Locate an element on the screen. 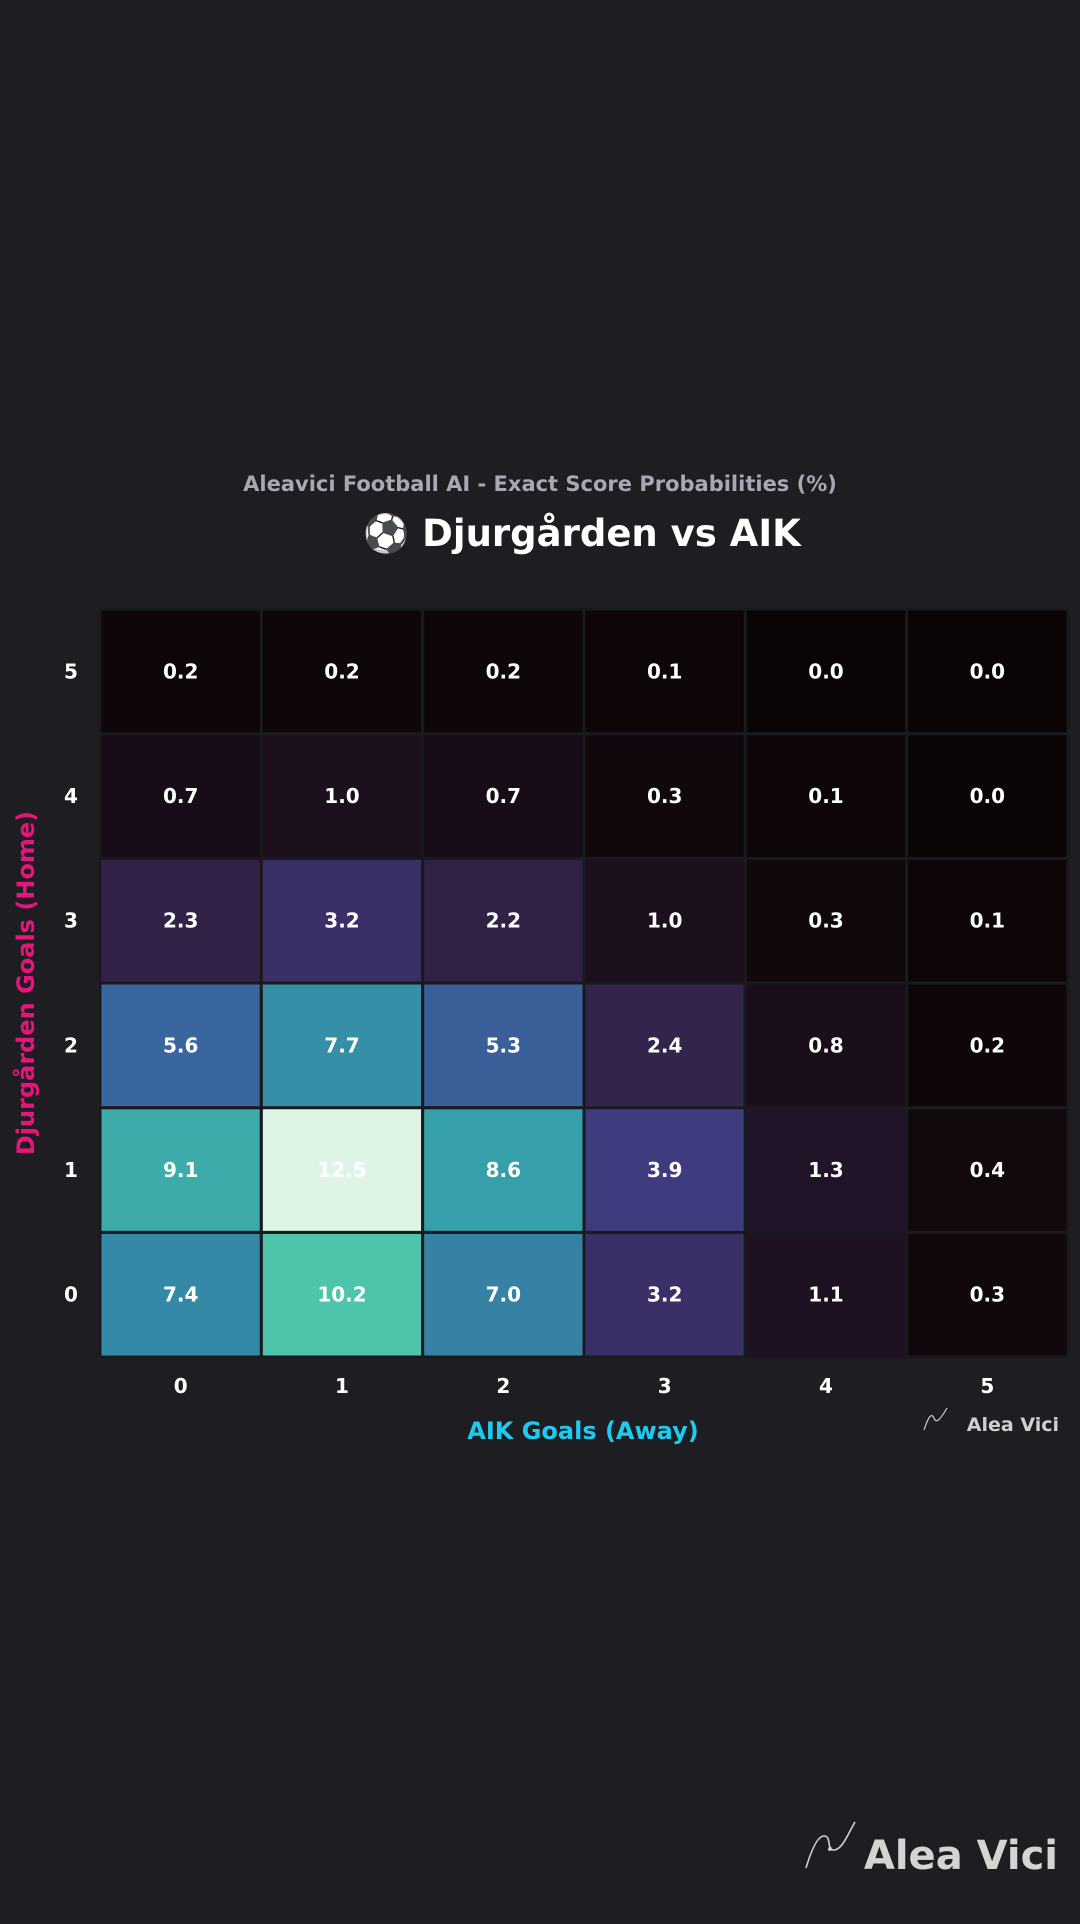 Image resolution: width=1080 pixels, height=1924 pixels. heatmap-cell-home1-away0 is located at coordinates (180, 1170).